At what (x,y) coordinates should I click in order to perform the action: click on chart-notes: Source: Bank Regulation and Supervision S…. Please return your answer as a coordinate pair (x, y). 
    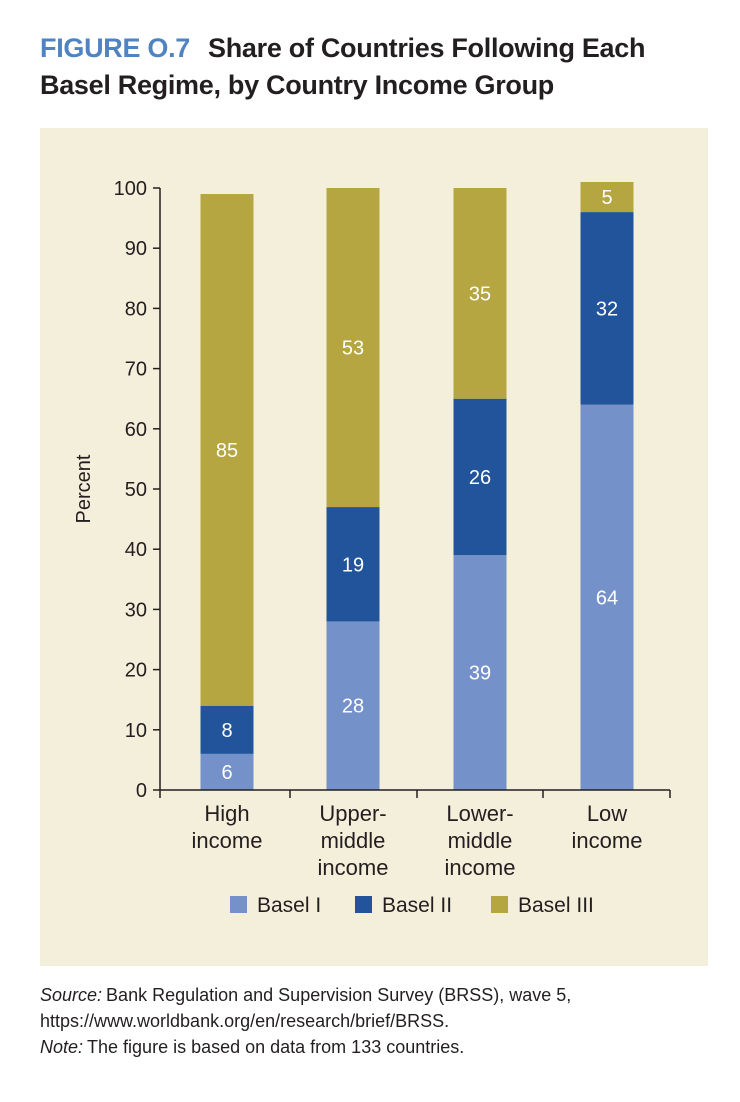
    Looking at the image, I should click on (380, 1021).